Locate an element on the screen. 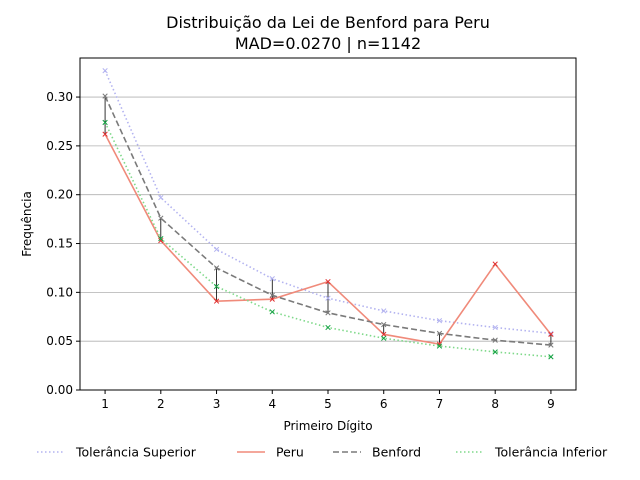  x-tick-label: 2 is located at coordinates (161, 404).